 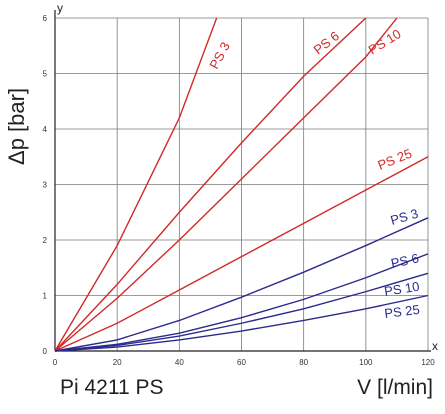 What do you see at coordinates (241, 323) in the screenshot?
I see `series-line` at bounding box center [241, 323].